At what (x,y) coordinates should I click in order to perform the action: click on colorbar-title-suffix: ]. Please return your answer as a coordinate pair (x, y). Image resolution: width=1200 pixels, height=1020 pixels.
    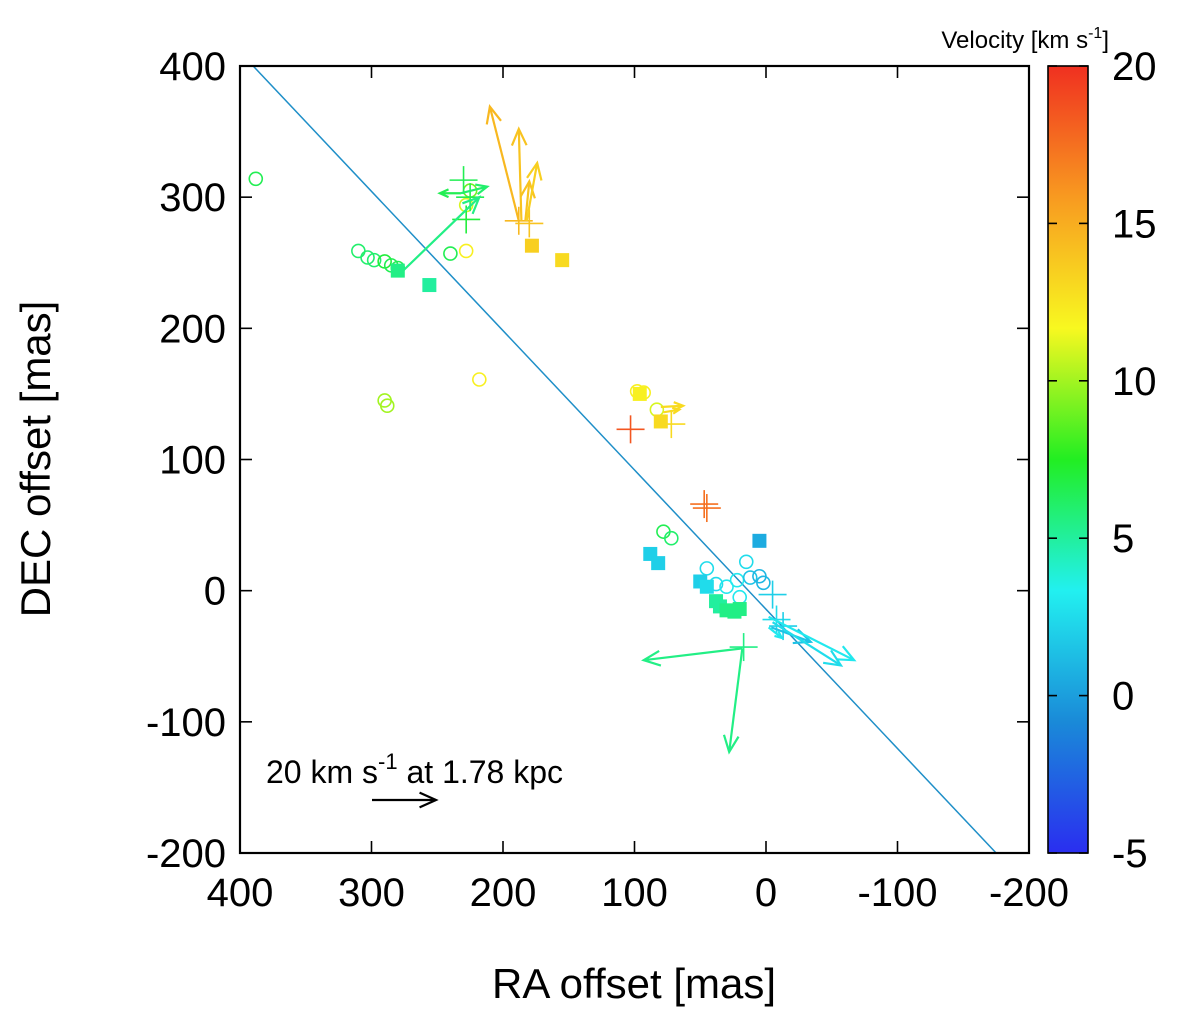
    Looking at the image, I should click on (1105, 40).